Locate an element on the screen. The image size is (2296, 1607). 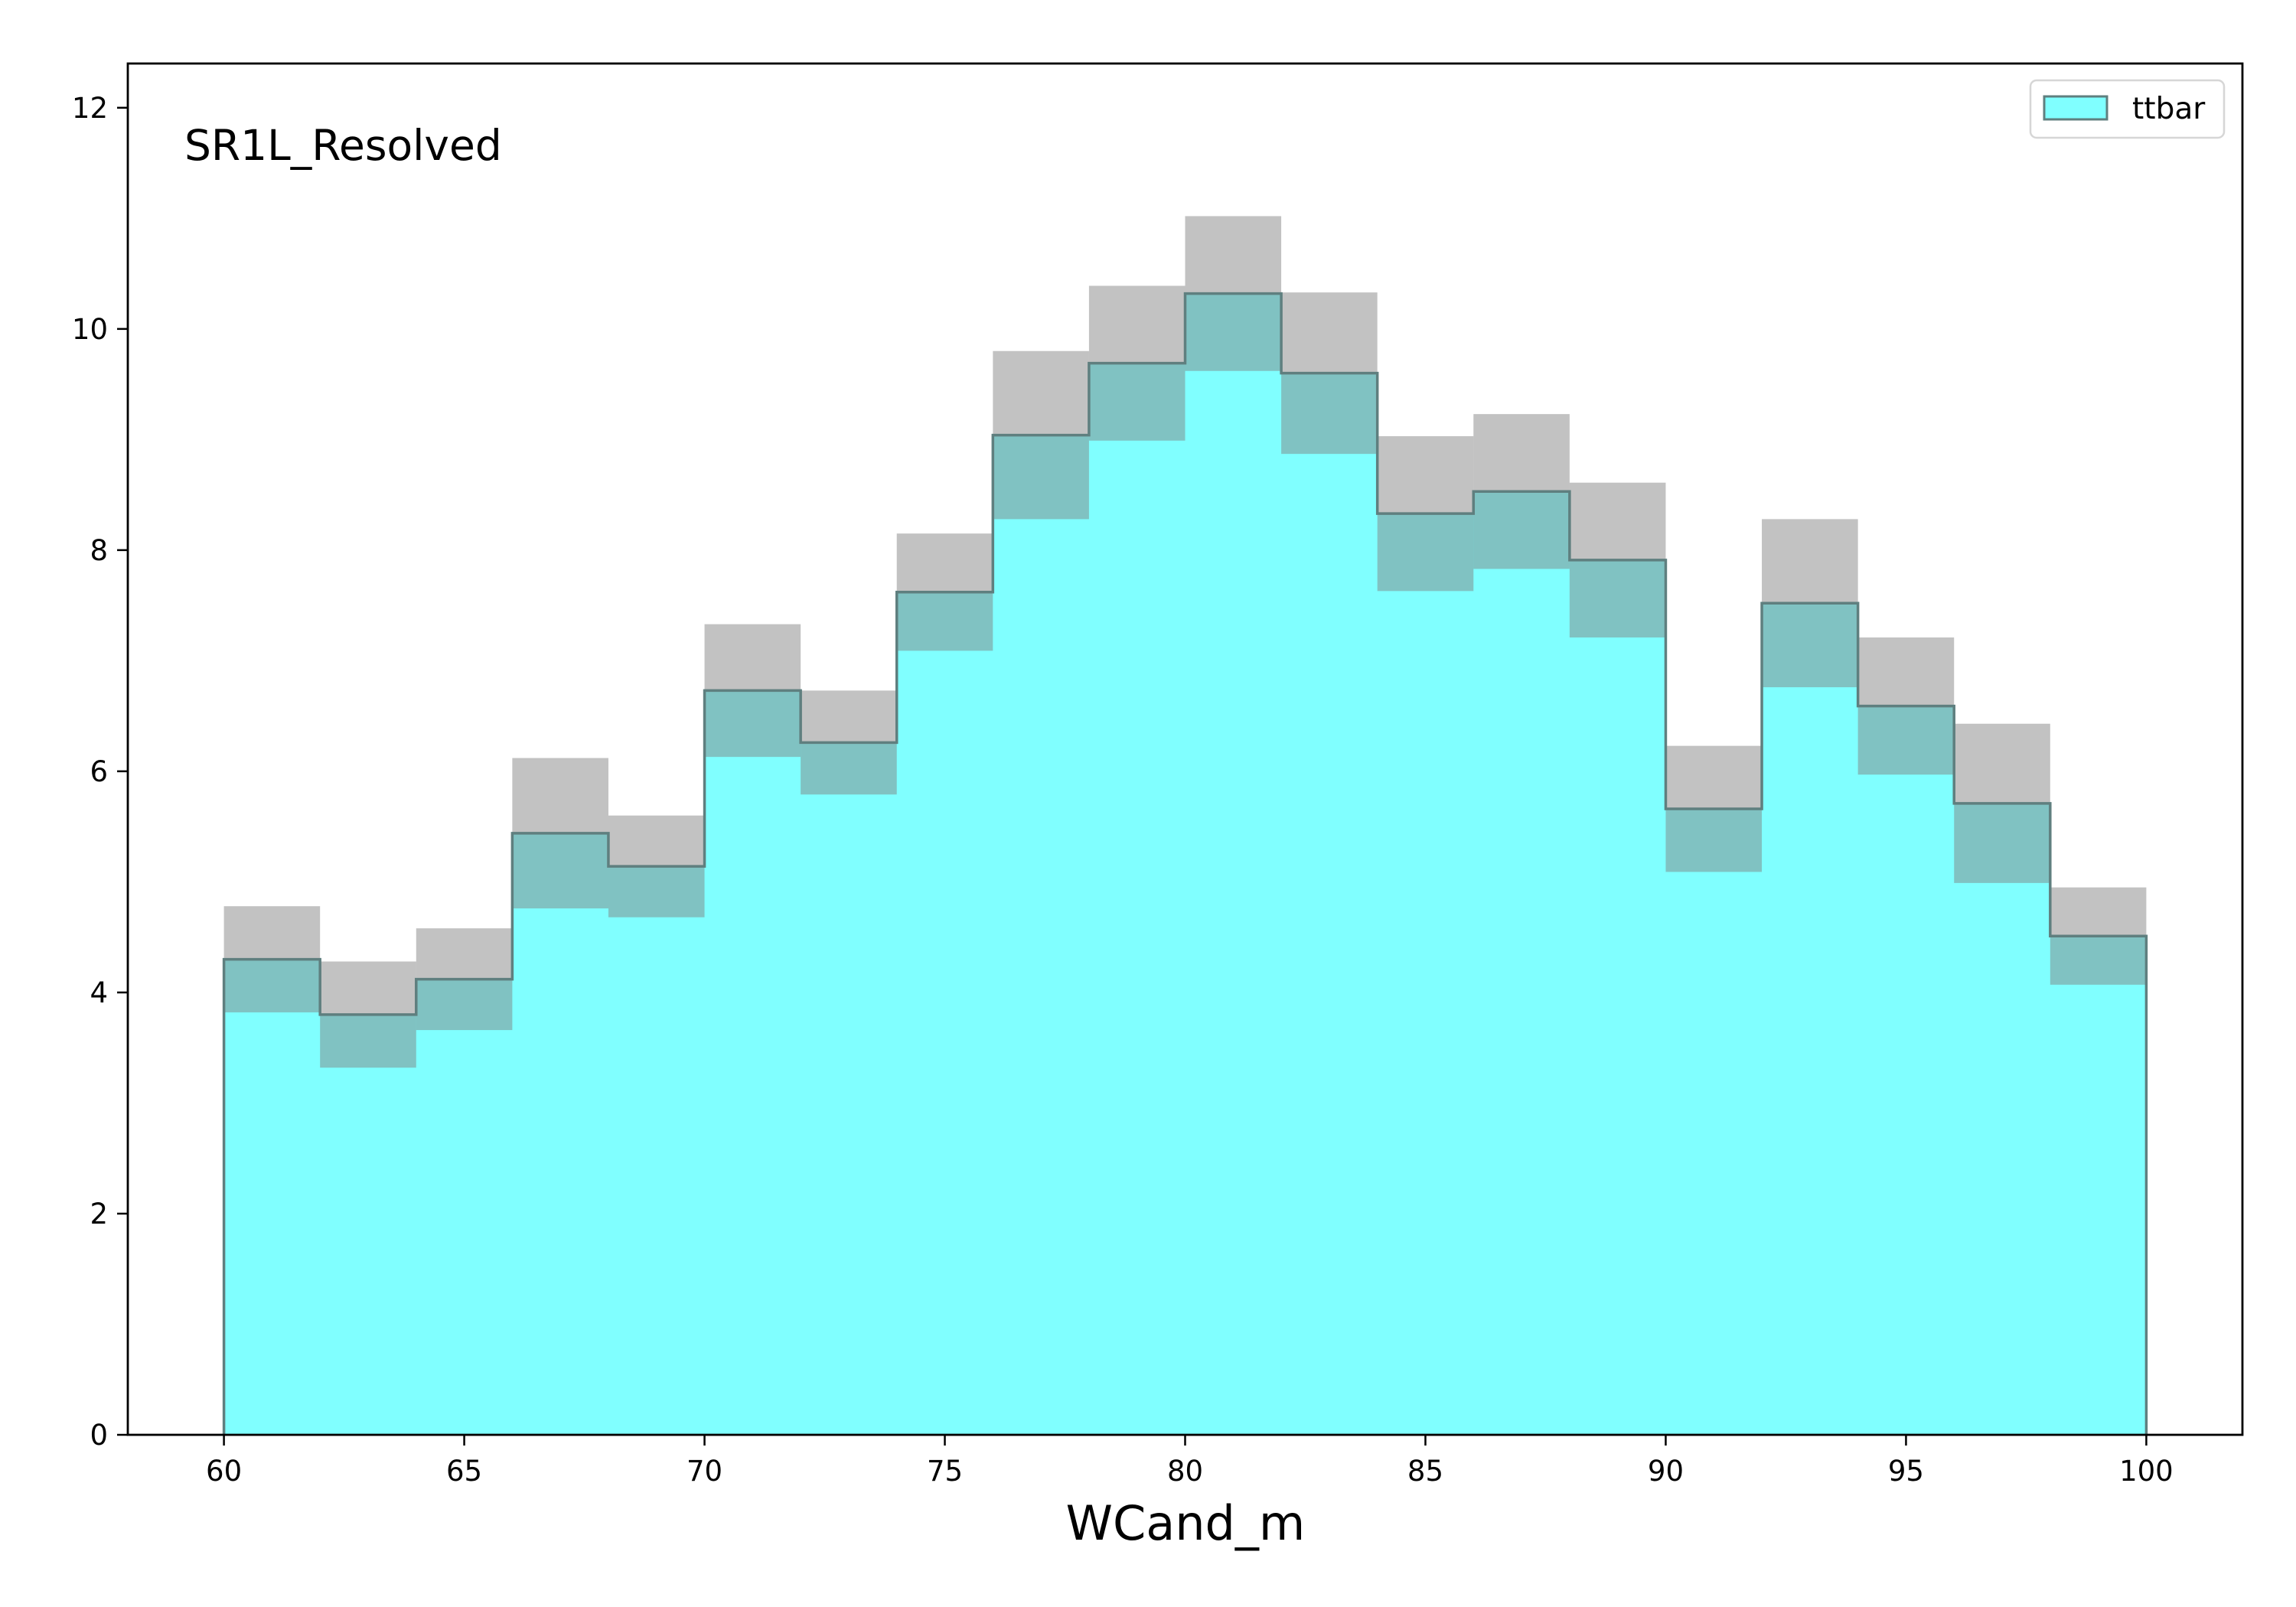
x-tick-label: 60 is located at coordinates (224, 1471).